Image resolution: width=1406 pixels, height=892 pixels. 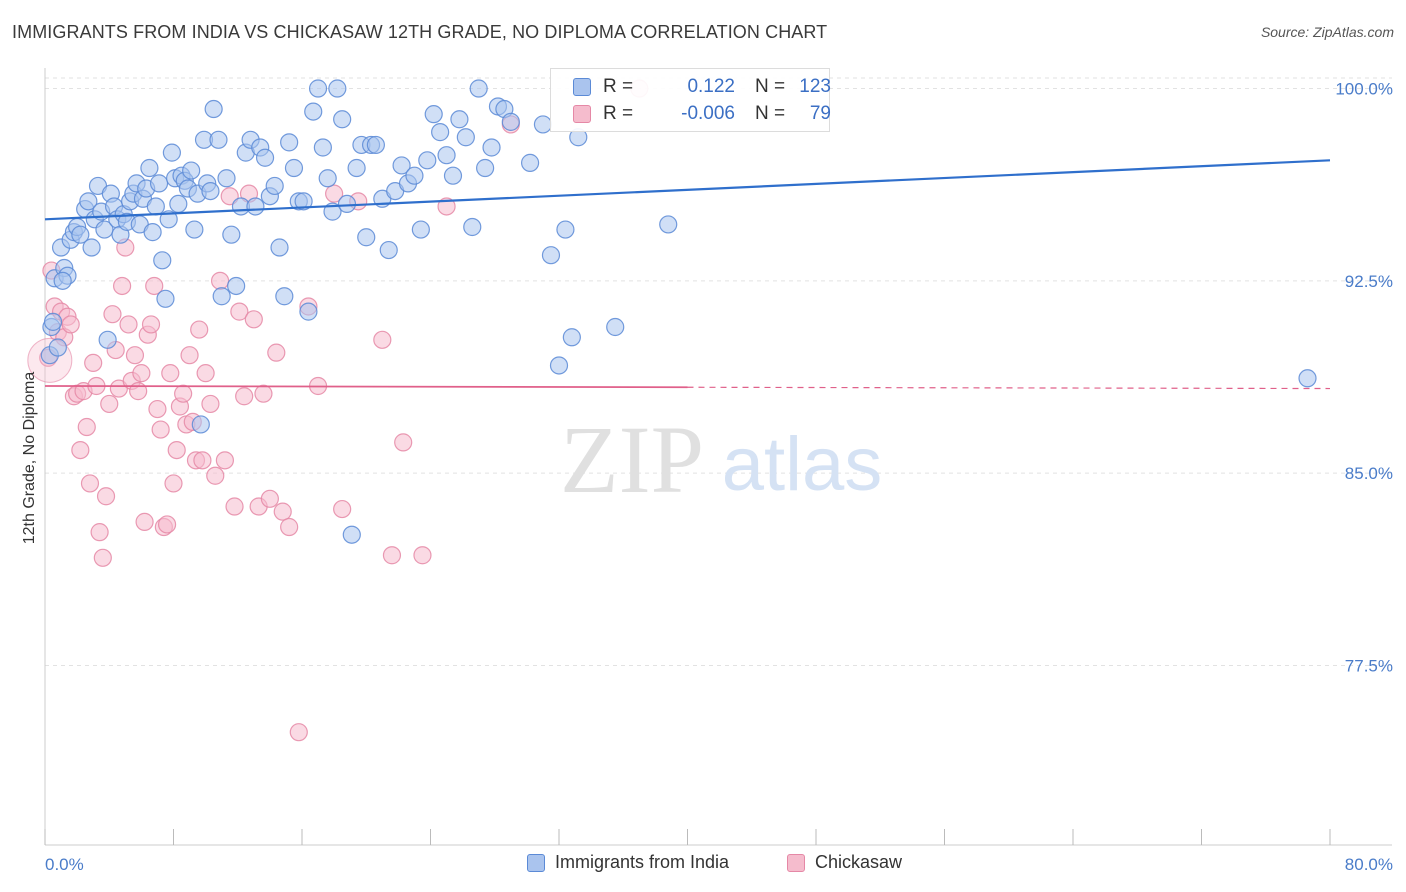 I want to click on watermark-zip: ZIP, so click(x=632, y=459).